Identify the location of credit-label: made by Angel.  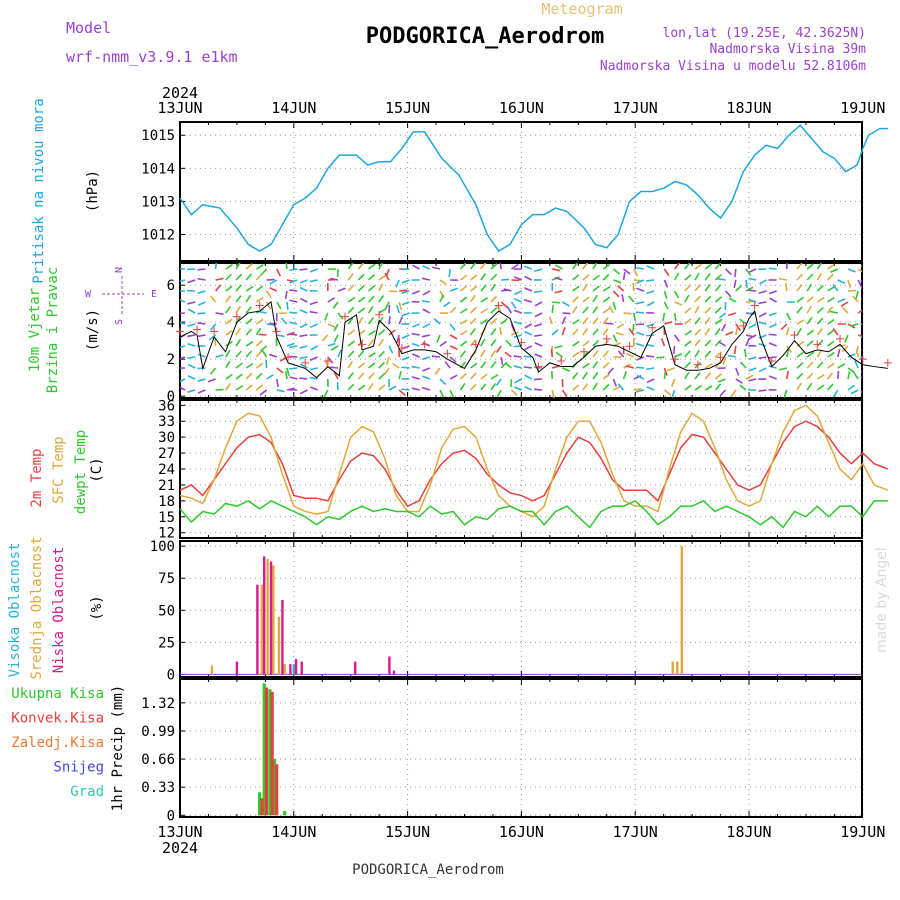
(882, 600).